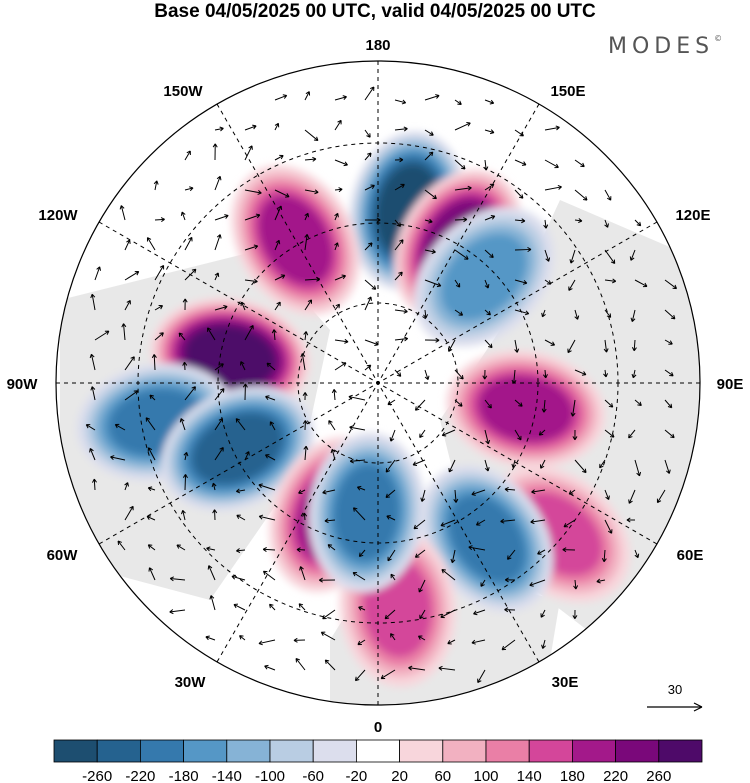 The image size is (750, 783). I want to click on lon-label-60e: 60E, so click(690, 555).